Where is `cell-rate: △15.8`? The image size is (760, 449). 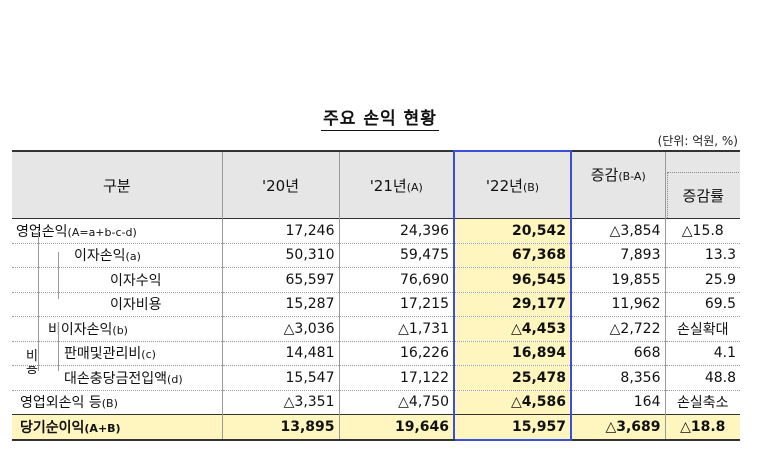 cell-rate: △15.8 is located at coordinates (702, 231).